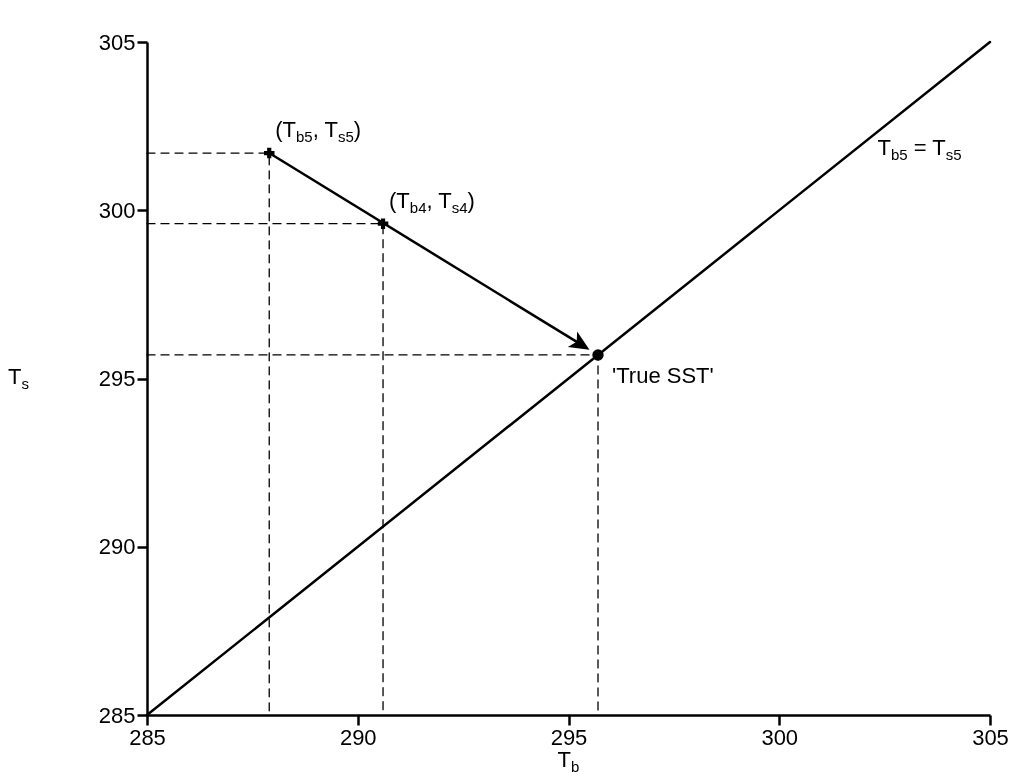 Image resolution: width=1031 pixels, height=772 pixels. I want to click on x-tick-label: 300, so click(780, 737).